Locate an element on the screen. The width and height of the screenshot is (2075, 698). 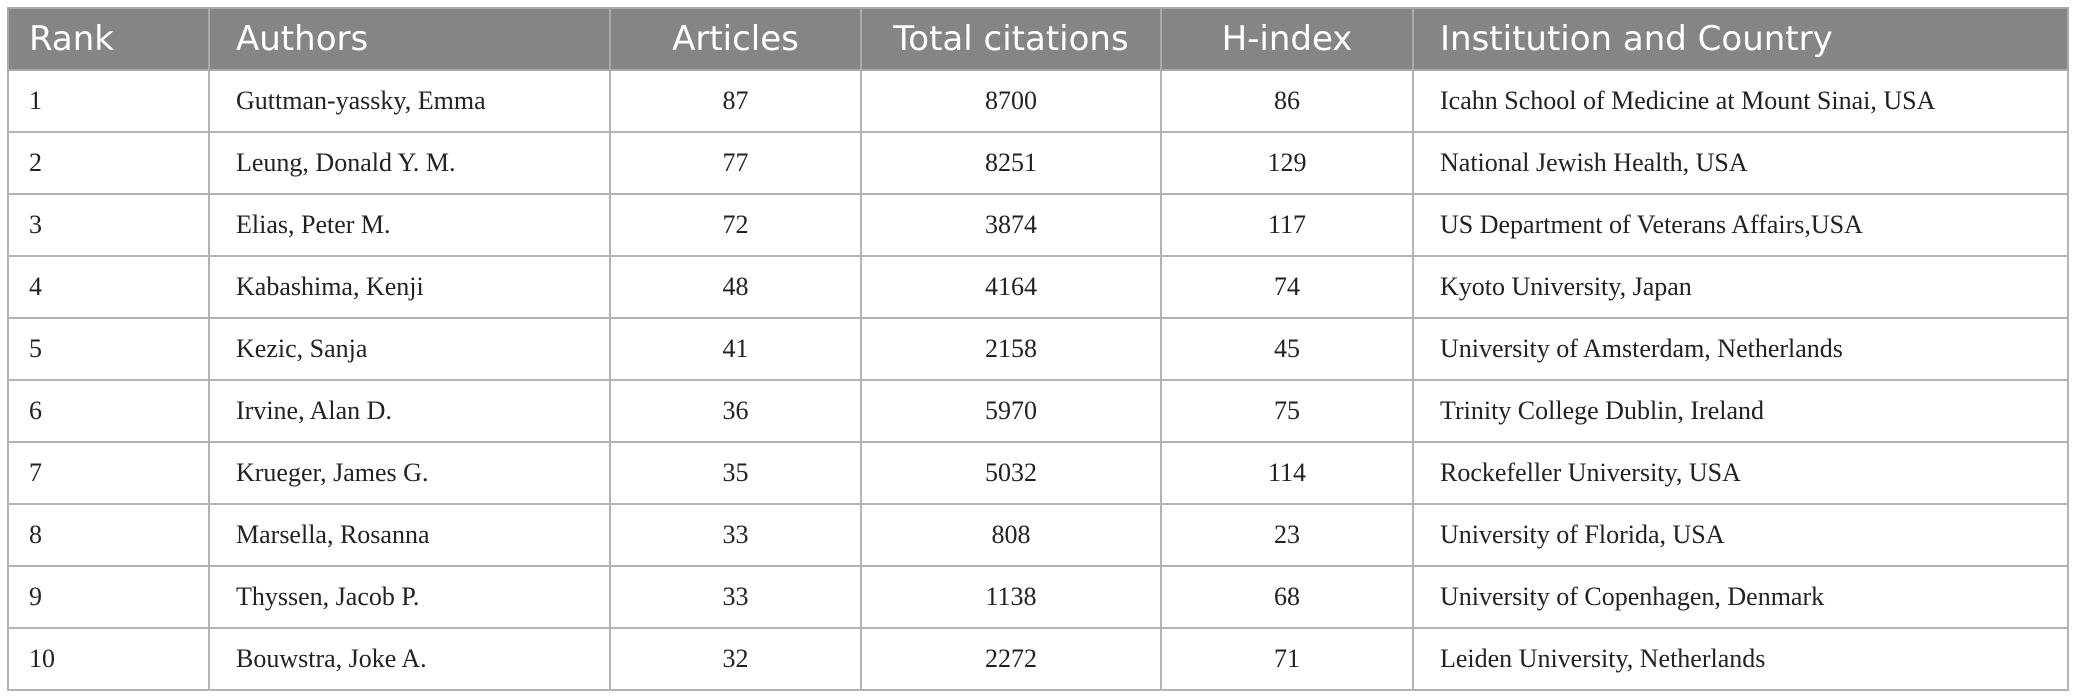
table-cell: University of Florida, USA is located at coordinates (1740, 535).